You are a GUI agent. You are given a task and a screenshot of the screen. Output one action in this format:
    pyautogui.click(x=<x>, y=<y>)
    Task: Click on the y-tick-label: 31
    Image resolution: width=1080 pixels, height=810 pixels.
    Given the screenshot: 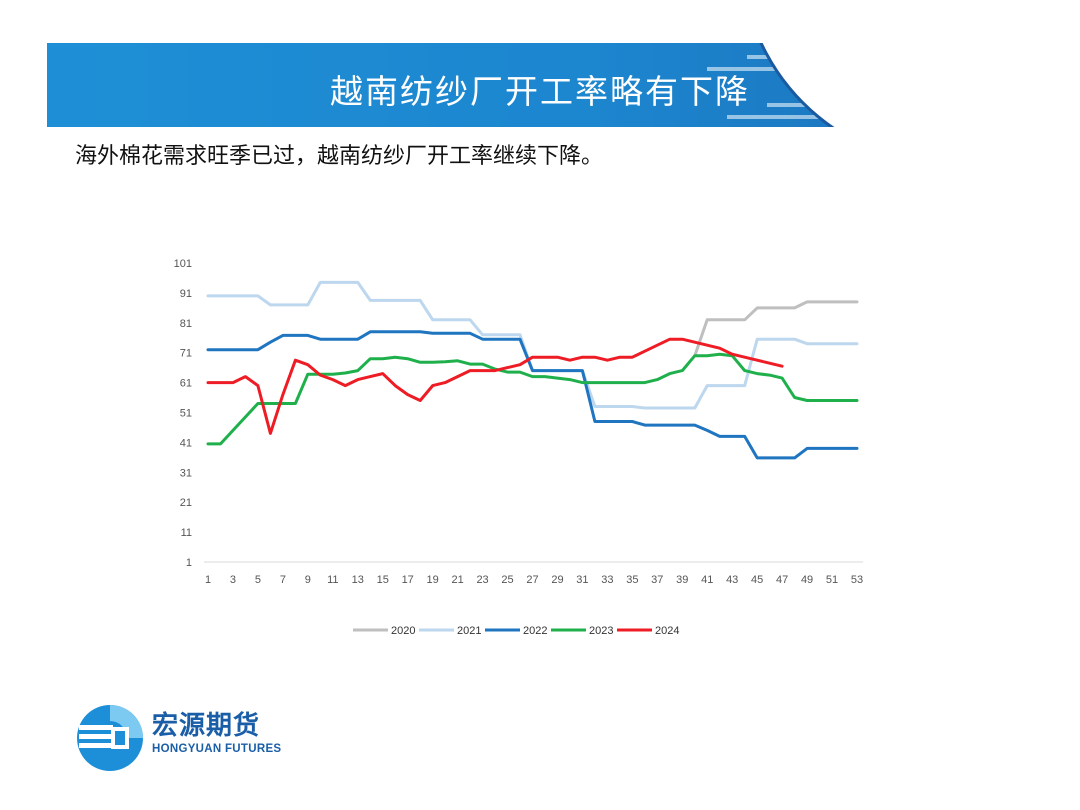 What is the action you would take?
    pyautogui.click(x=186, y=473)
    